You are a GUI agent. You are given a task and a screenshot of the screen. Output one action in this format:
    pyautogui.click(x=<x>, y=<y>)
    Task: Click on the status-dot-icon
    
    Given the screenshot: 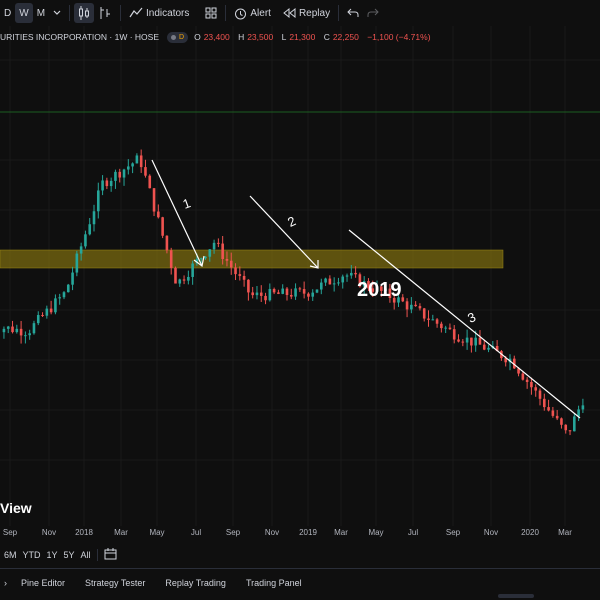 What is the action you would take?
    pyautogui.click(x=173, y=37)
    